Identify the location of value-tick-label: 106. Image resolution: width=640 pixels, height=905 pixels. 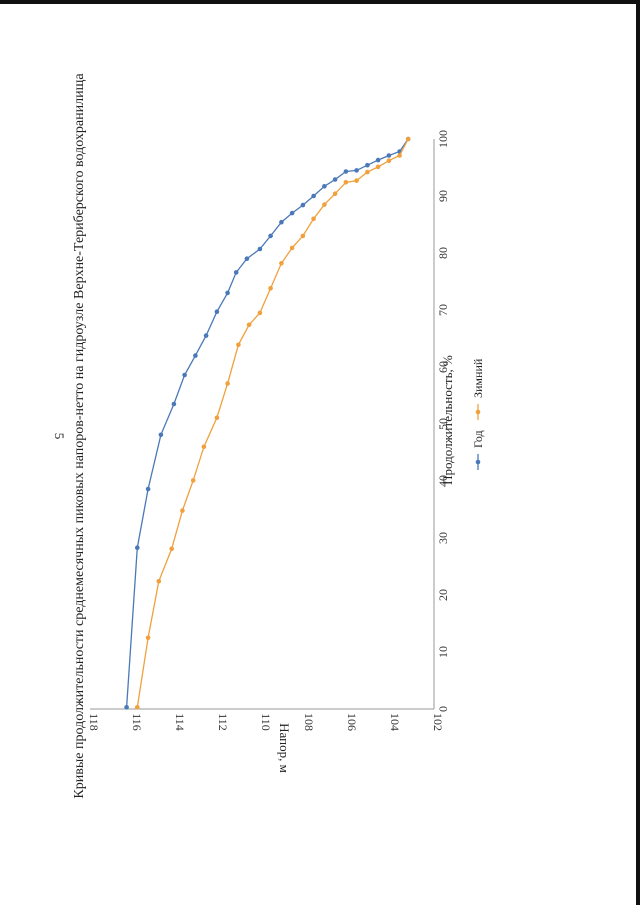
(352, 722).